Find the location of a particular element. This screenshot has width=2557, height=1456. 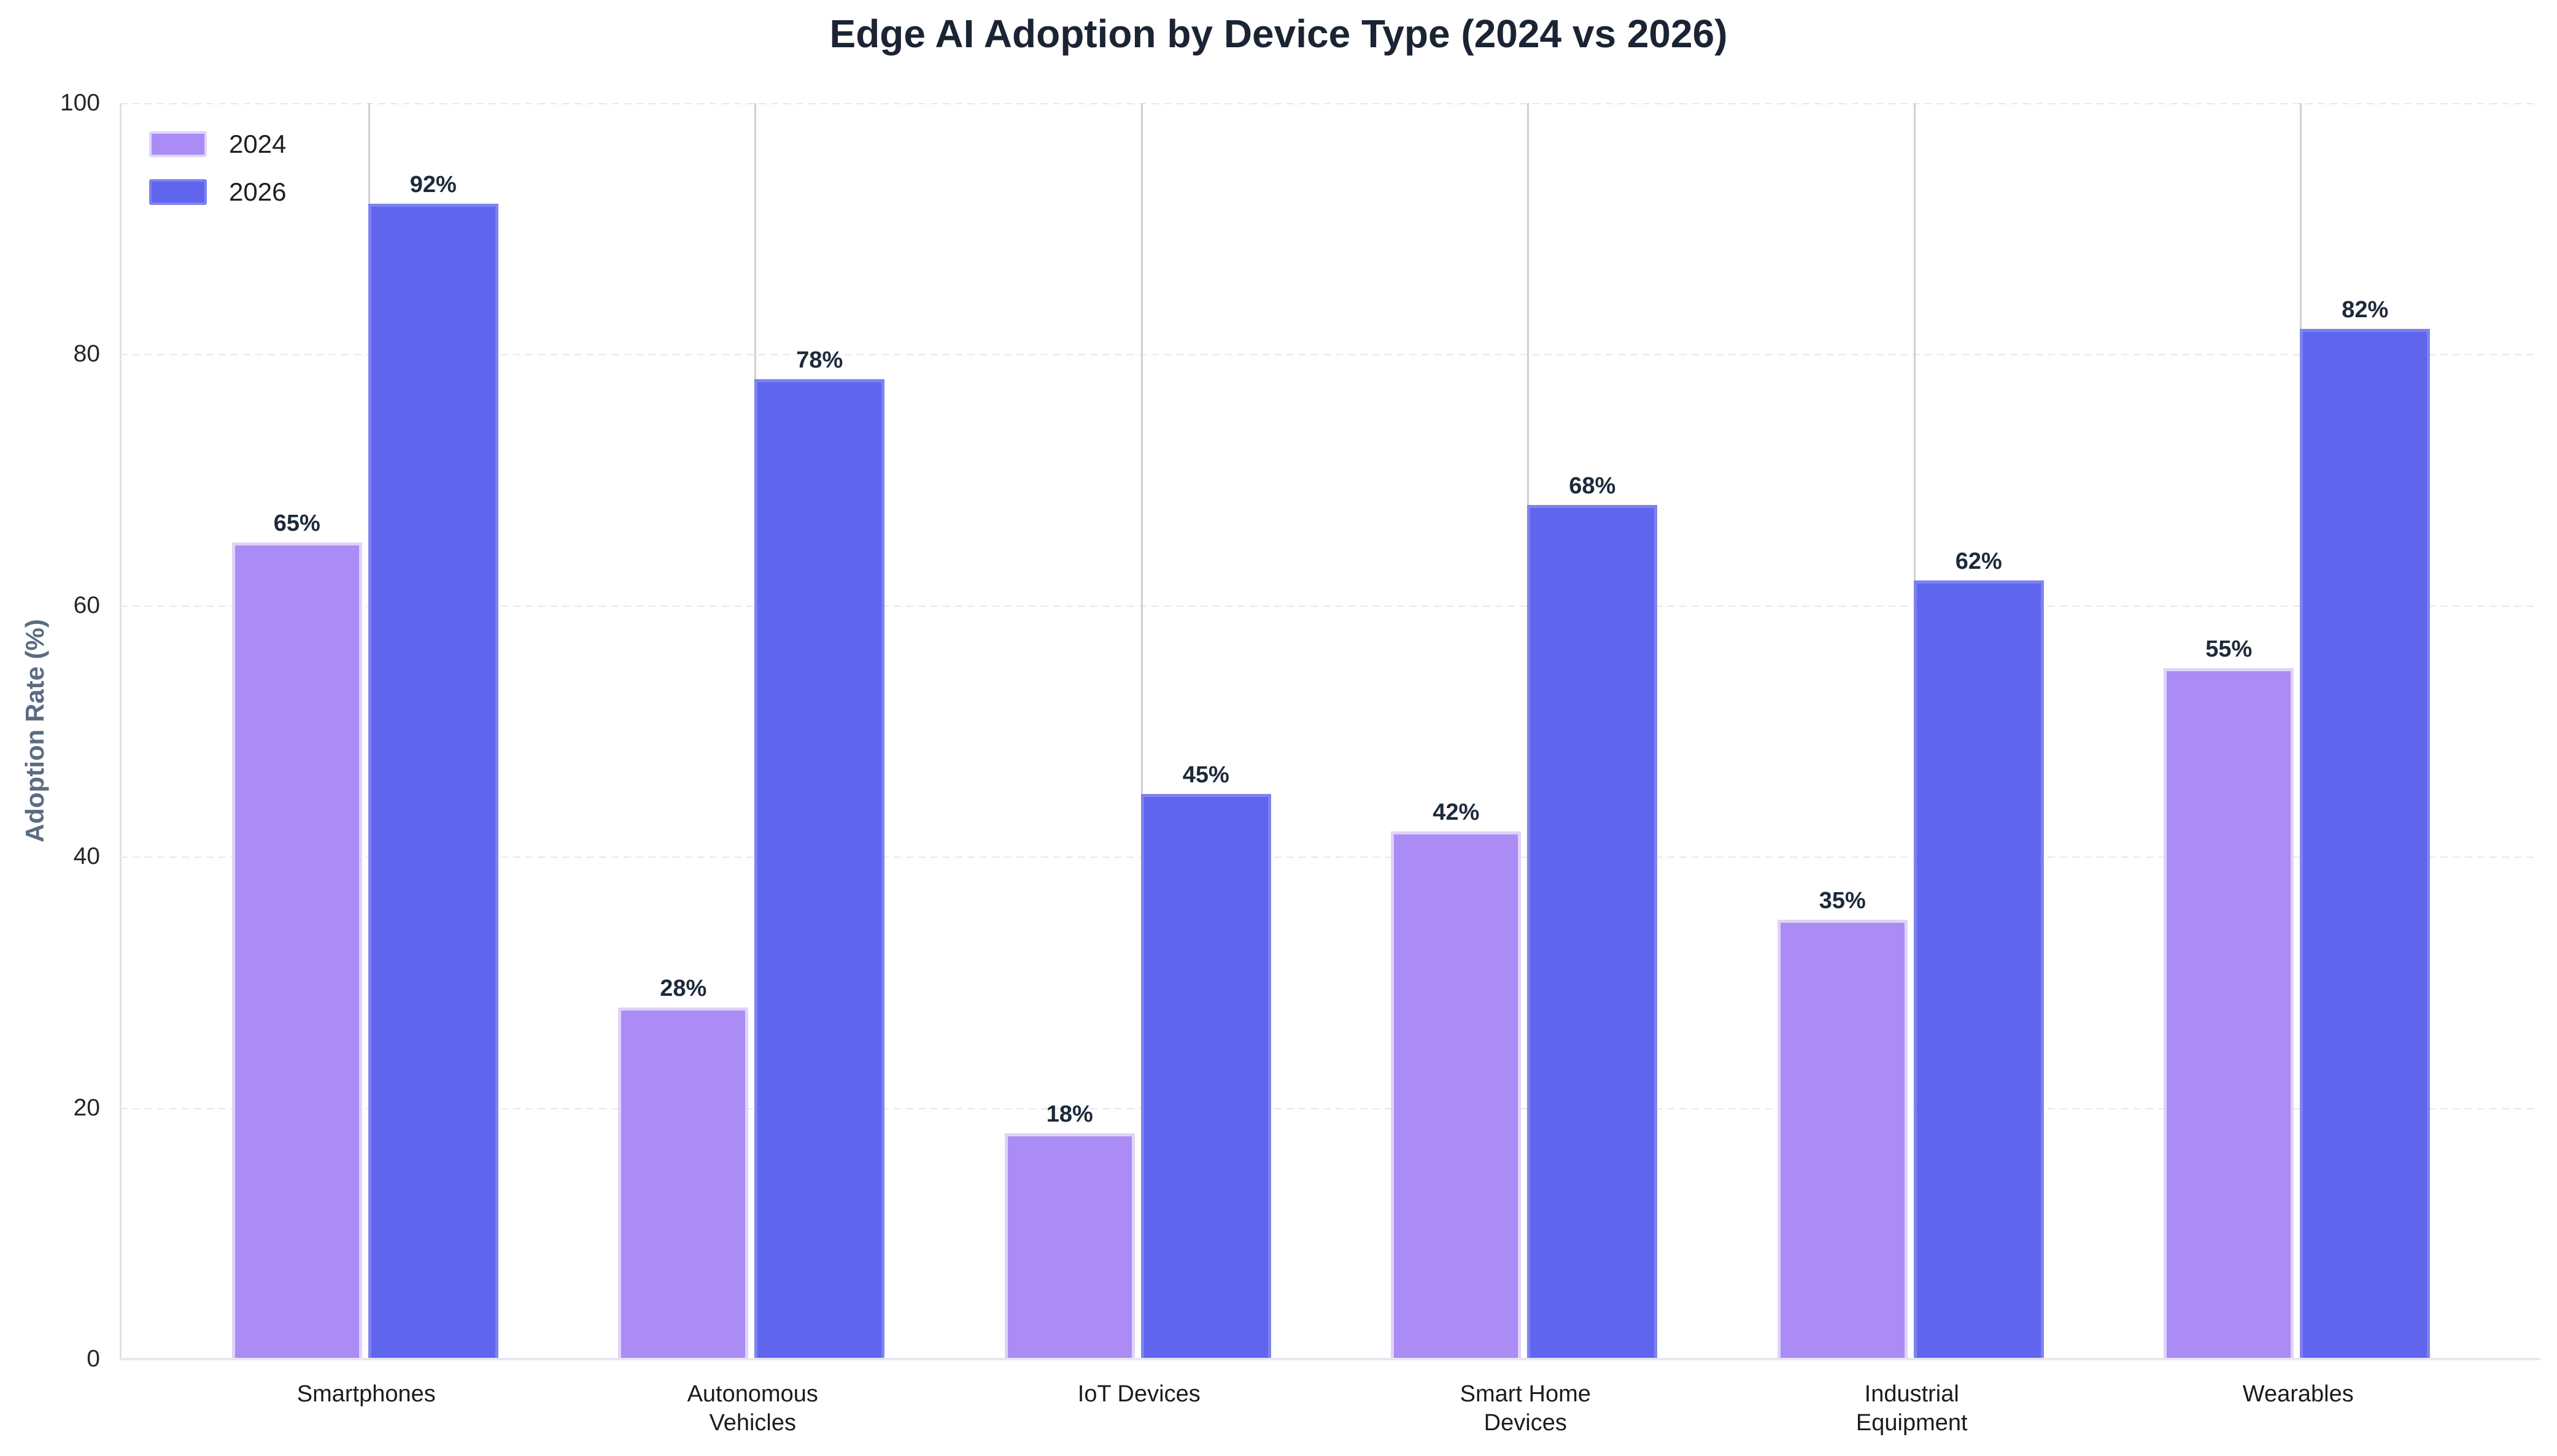

bar-2024: 65% is located at coordinates (296, 934).